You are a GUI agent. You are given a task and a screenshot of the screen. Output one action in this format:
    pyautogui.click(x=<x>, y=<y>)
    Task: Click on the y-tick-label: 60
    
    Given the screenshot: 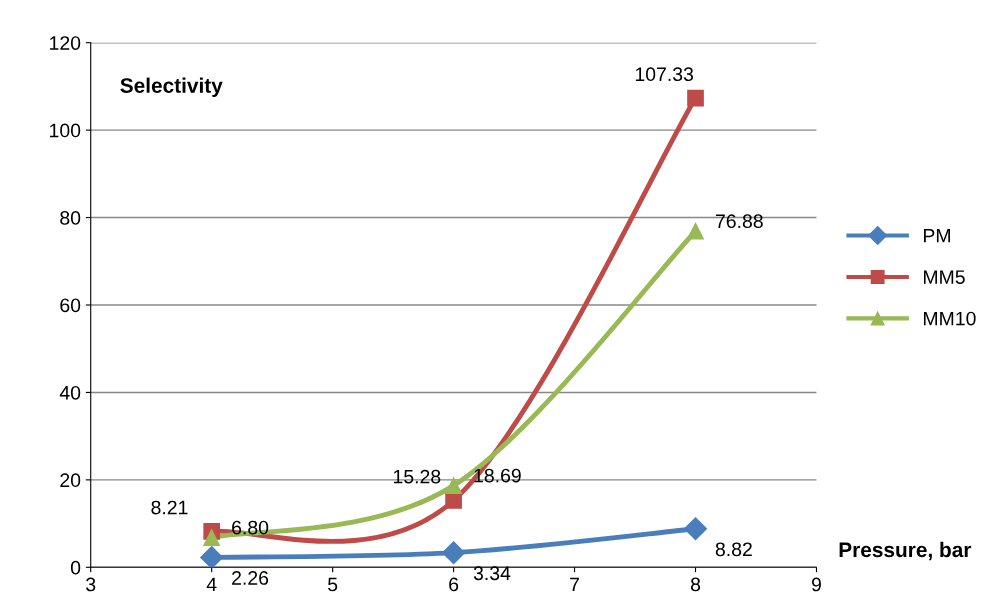 What is the action you would take?
    pyautogui.click(x=70, y=305)
    